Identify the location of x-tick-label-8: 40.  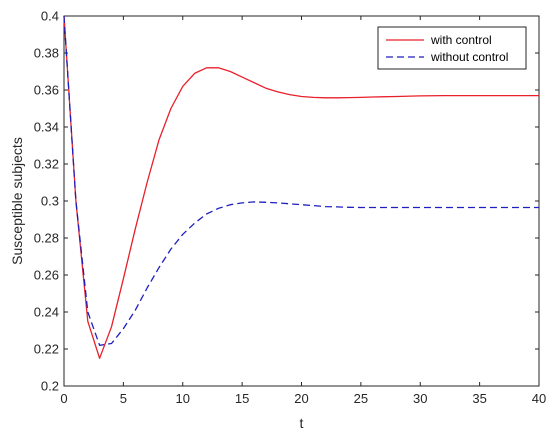
(539, 398).